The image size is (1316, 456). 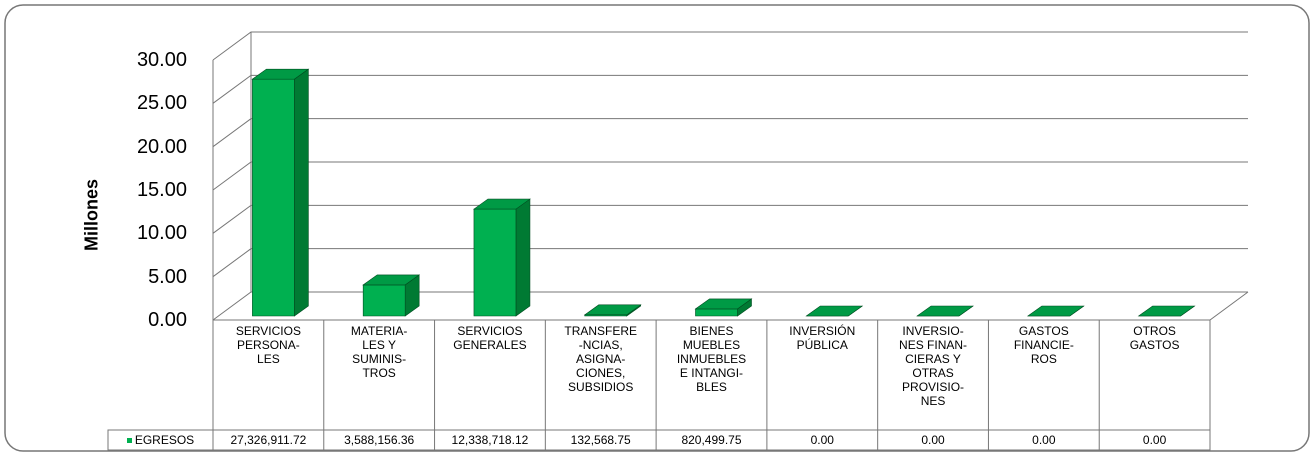 I want to click on x-tick-label: INVERSIÓN PÚBLICA, so click(x=822, y=338).